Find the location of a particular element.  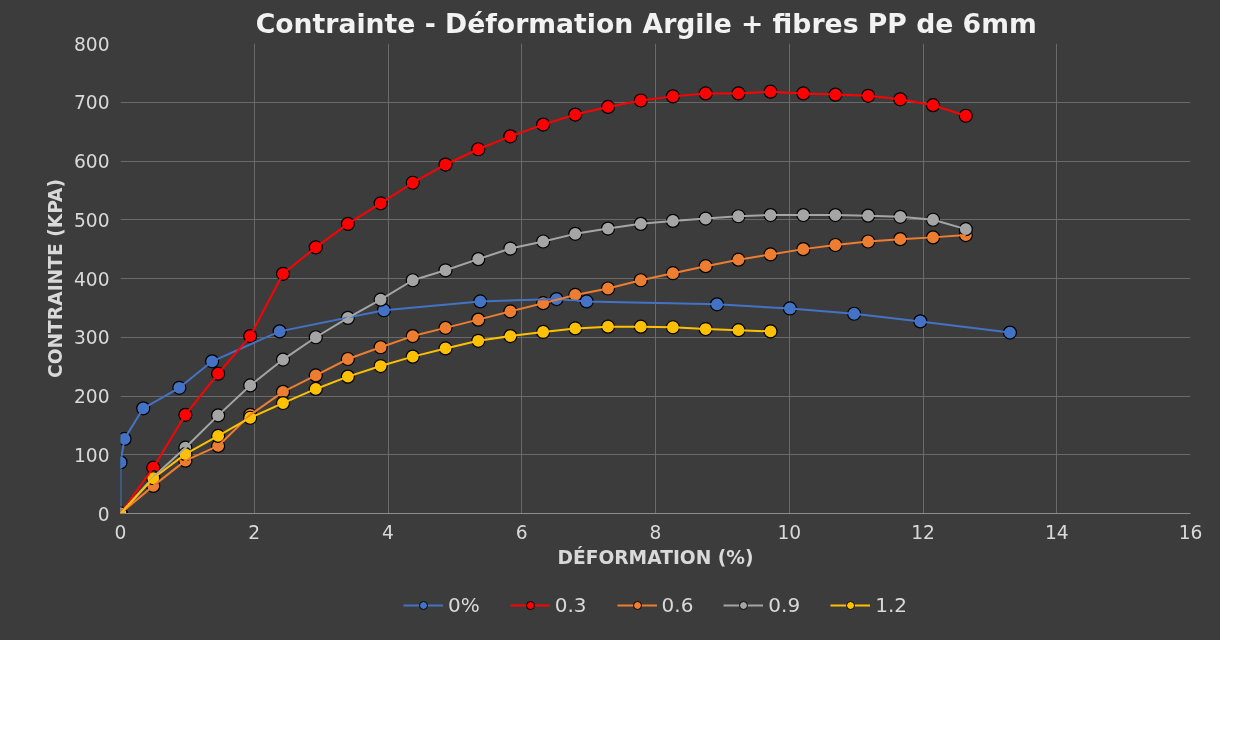

x-tick-label: 6 is located at coordinates (521, 532).